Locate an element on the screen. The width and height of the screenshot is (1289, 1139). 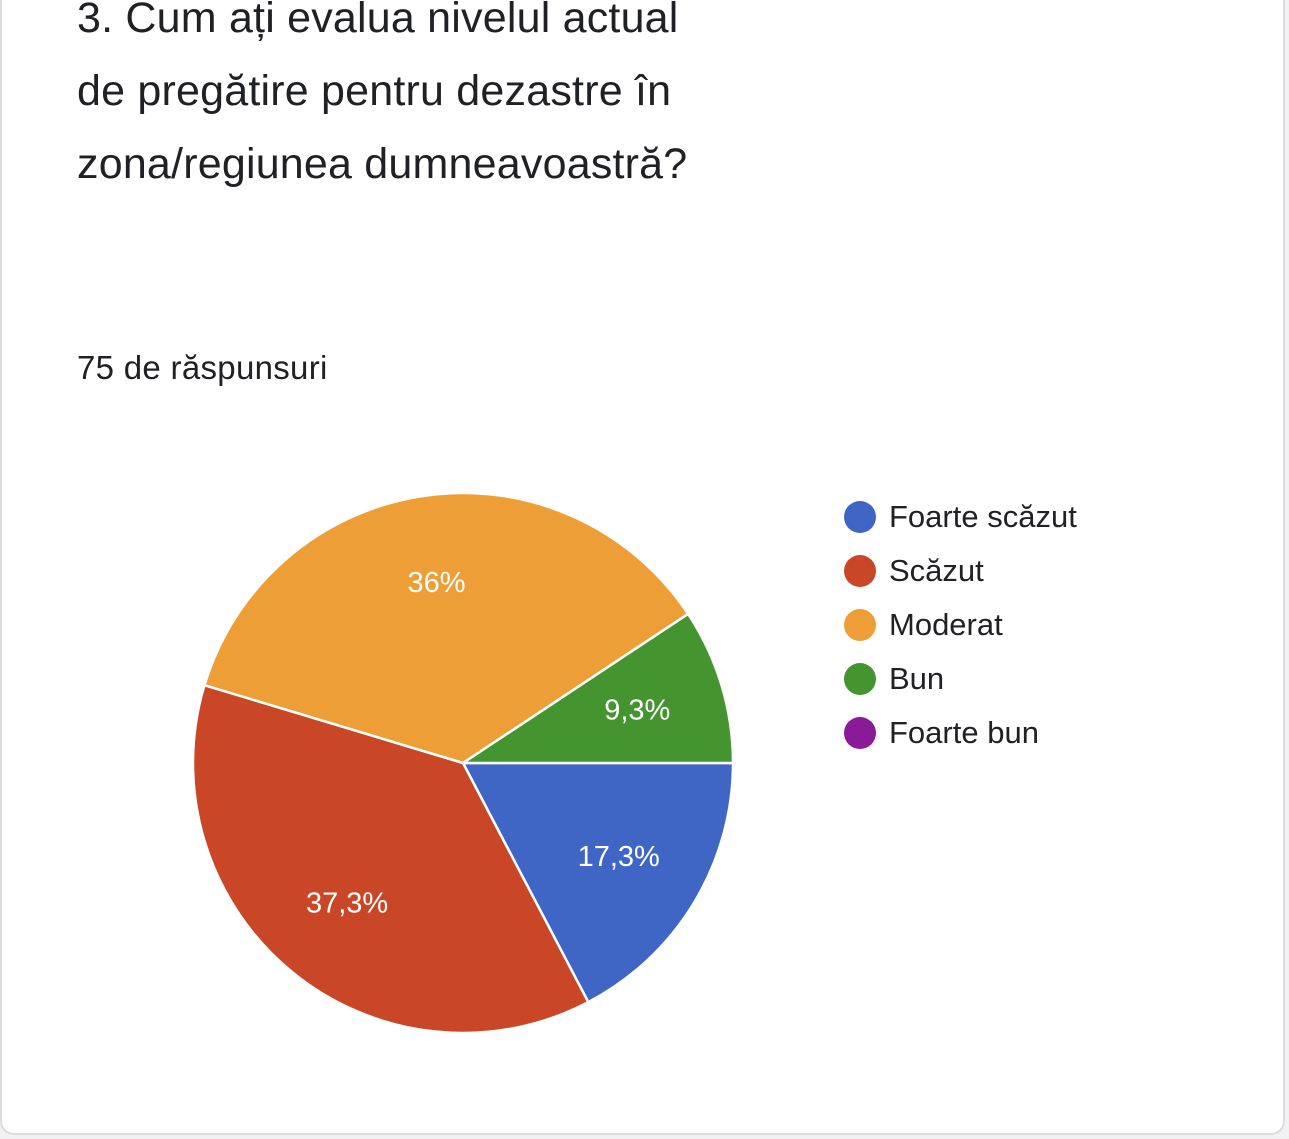
legend-item: Bun is located at coordinates (960, 679).